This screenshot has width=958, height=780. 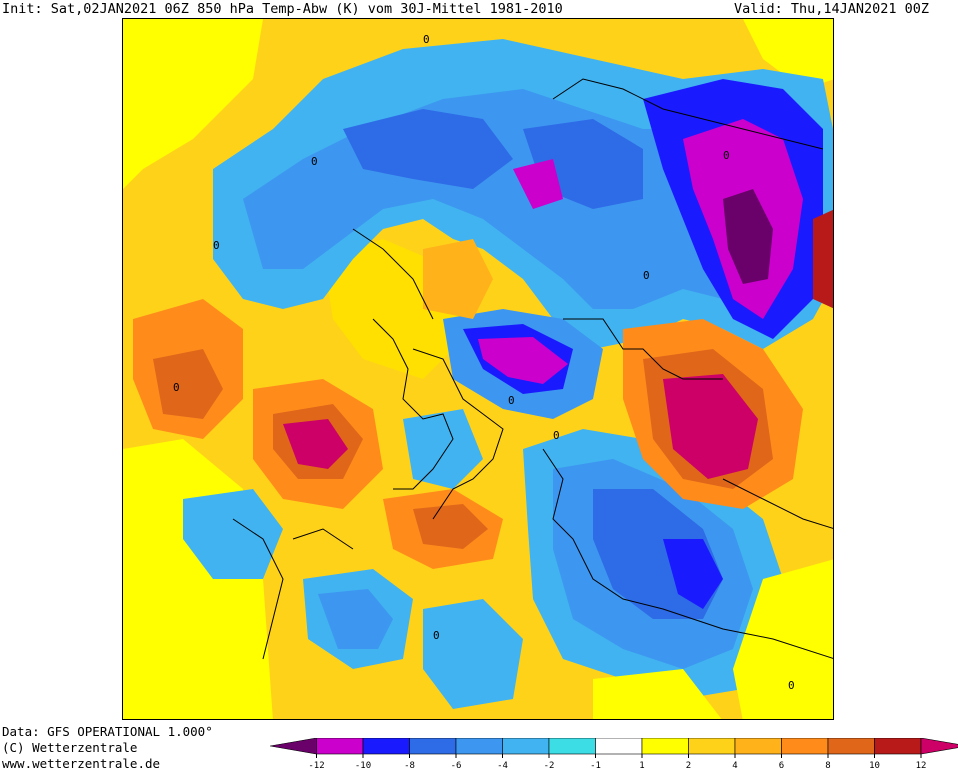 I want to click on legend-tick-label: 12, so click(x=921, y=766).